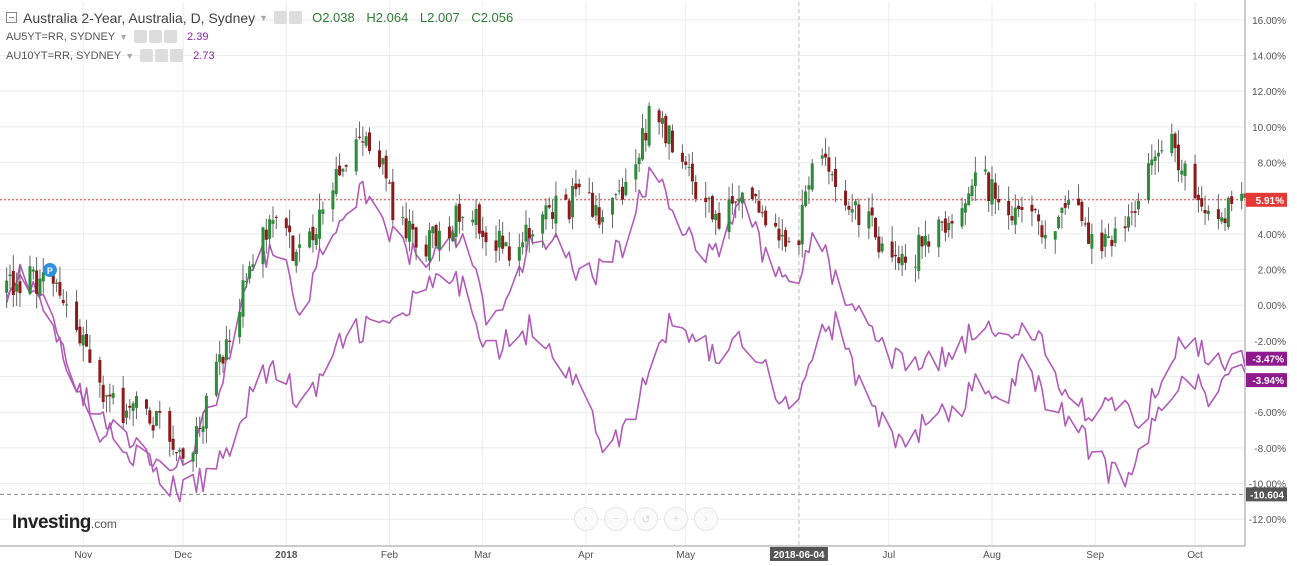  I want to click on collapse-icon, so click(11, 17).